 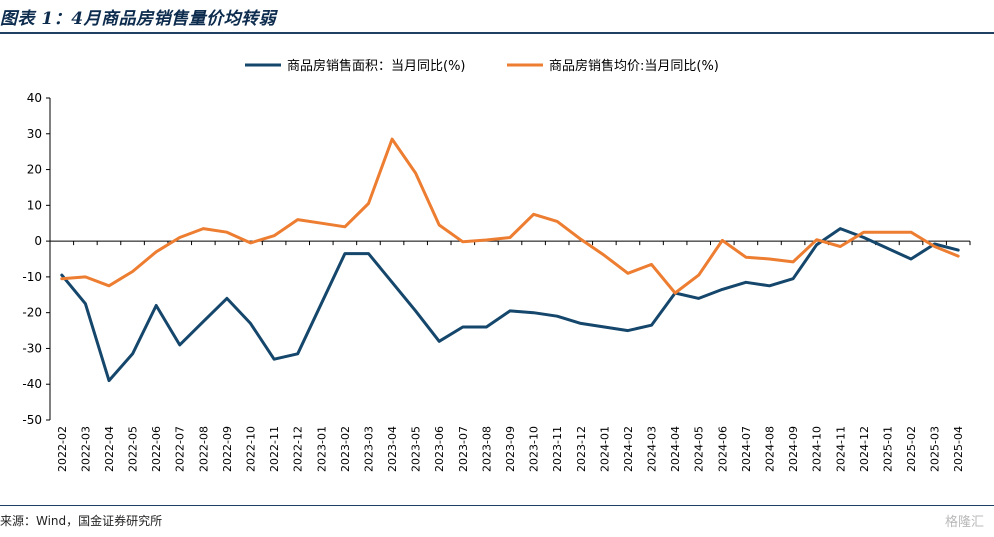 What do you see at coordinates (138, 19) in the screenshot?
I see `chart-title: 图表 1：4月商品房销售量价均转弱` at bounding box center [138, 19].